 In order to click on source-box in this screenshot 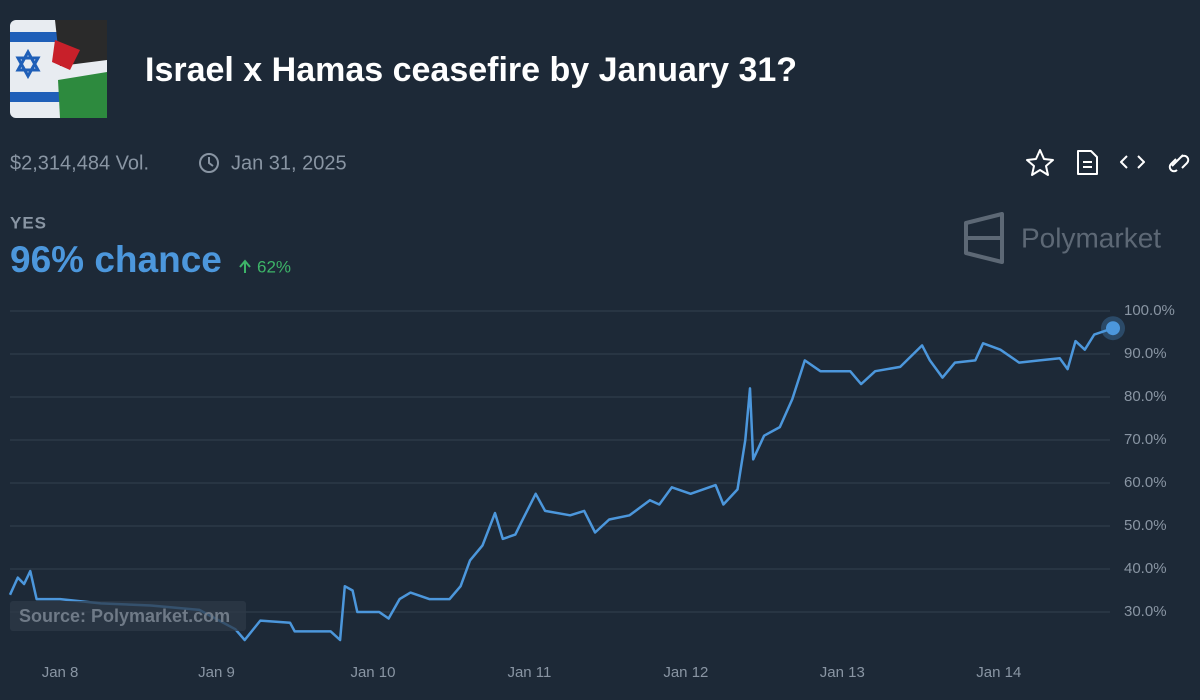, I will do `click(128, 616)`.